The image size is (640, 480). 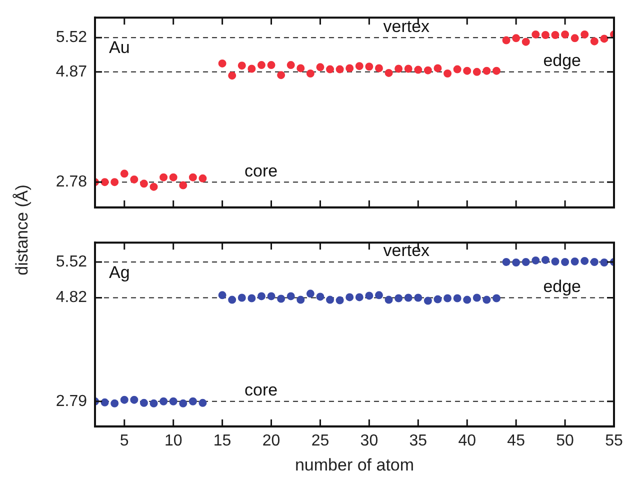 I want to click on annotation: Ag, so click(x=119, y=272).